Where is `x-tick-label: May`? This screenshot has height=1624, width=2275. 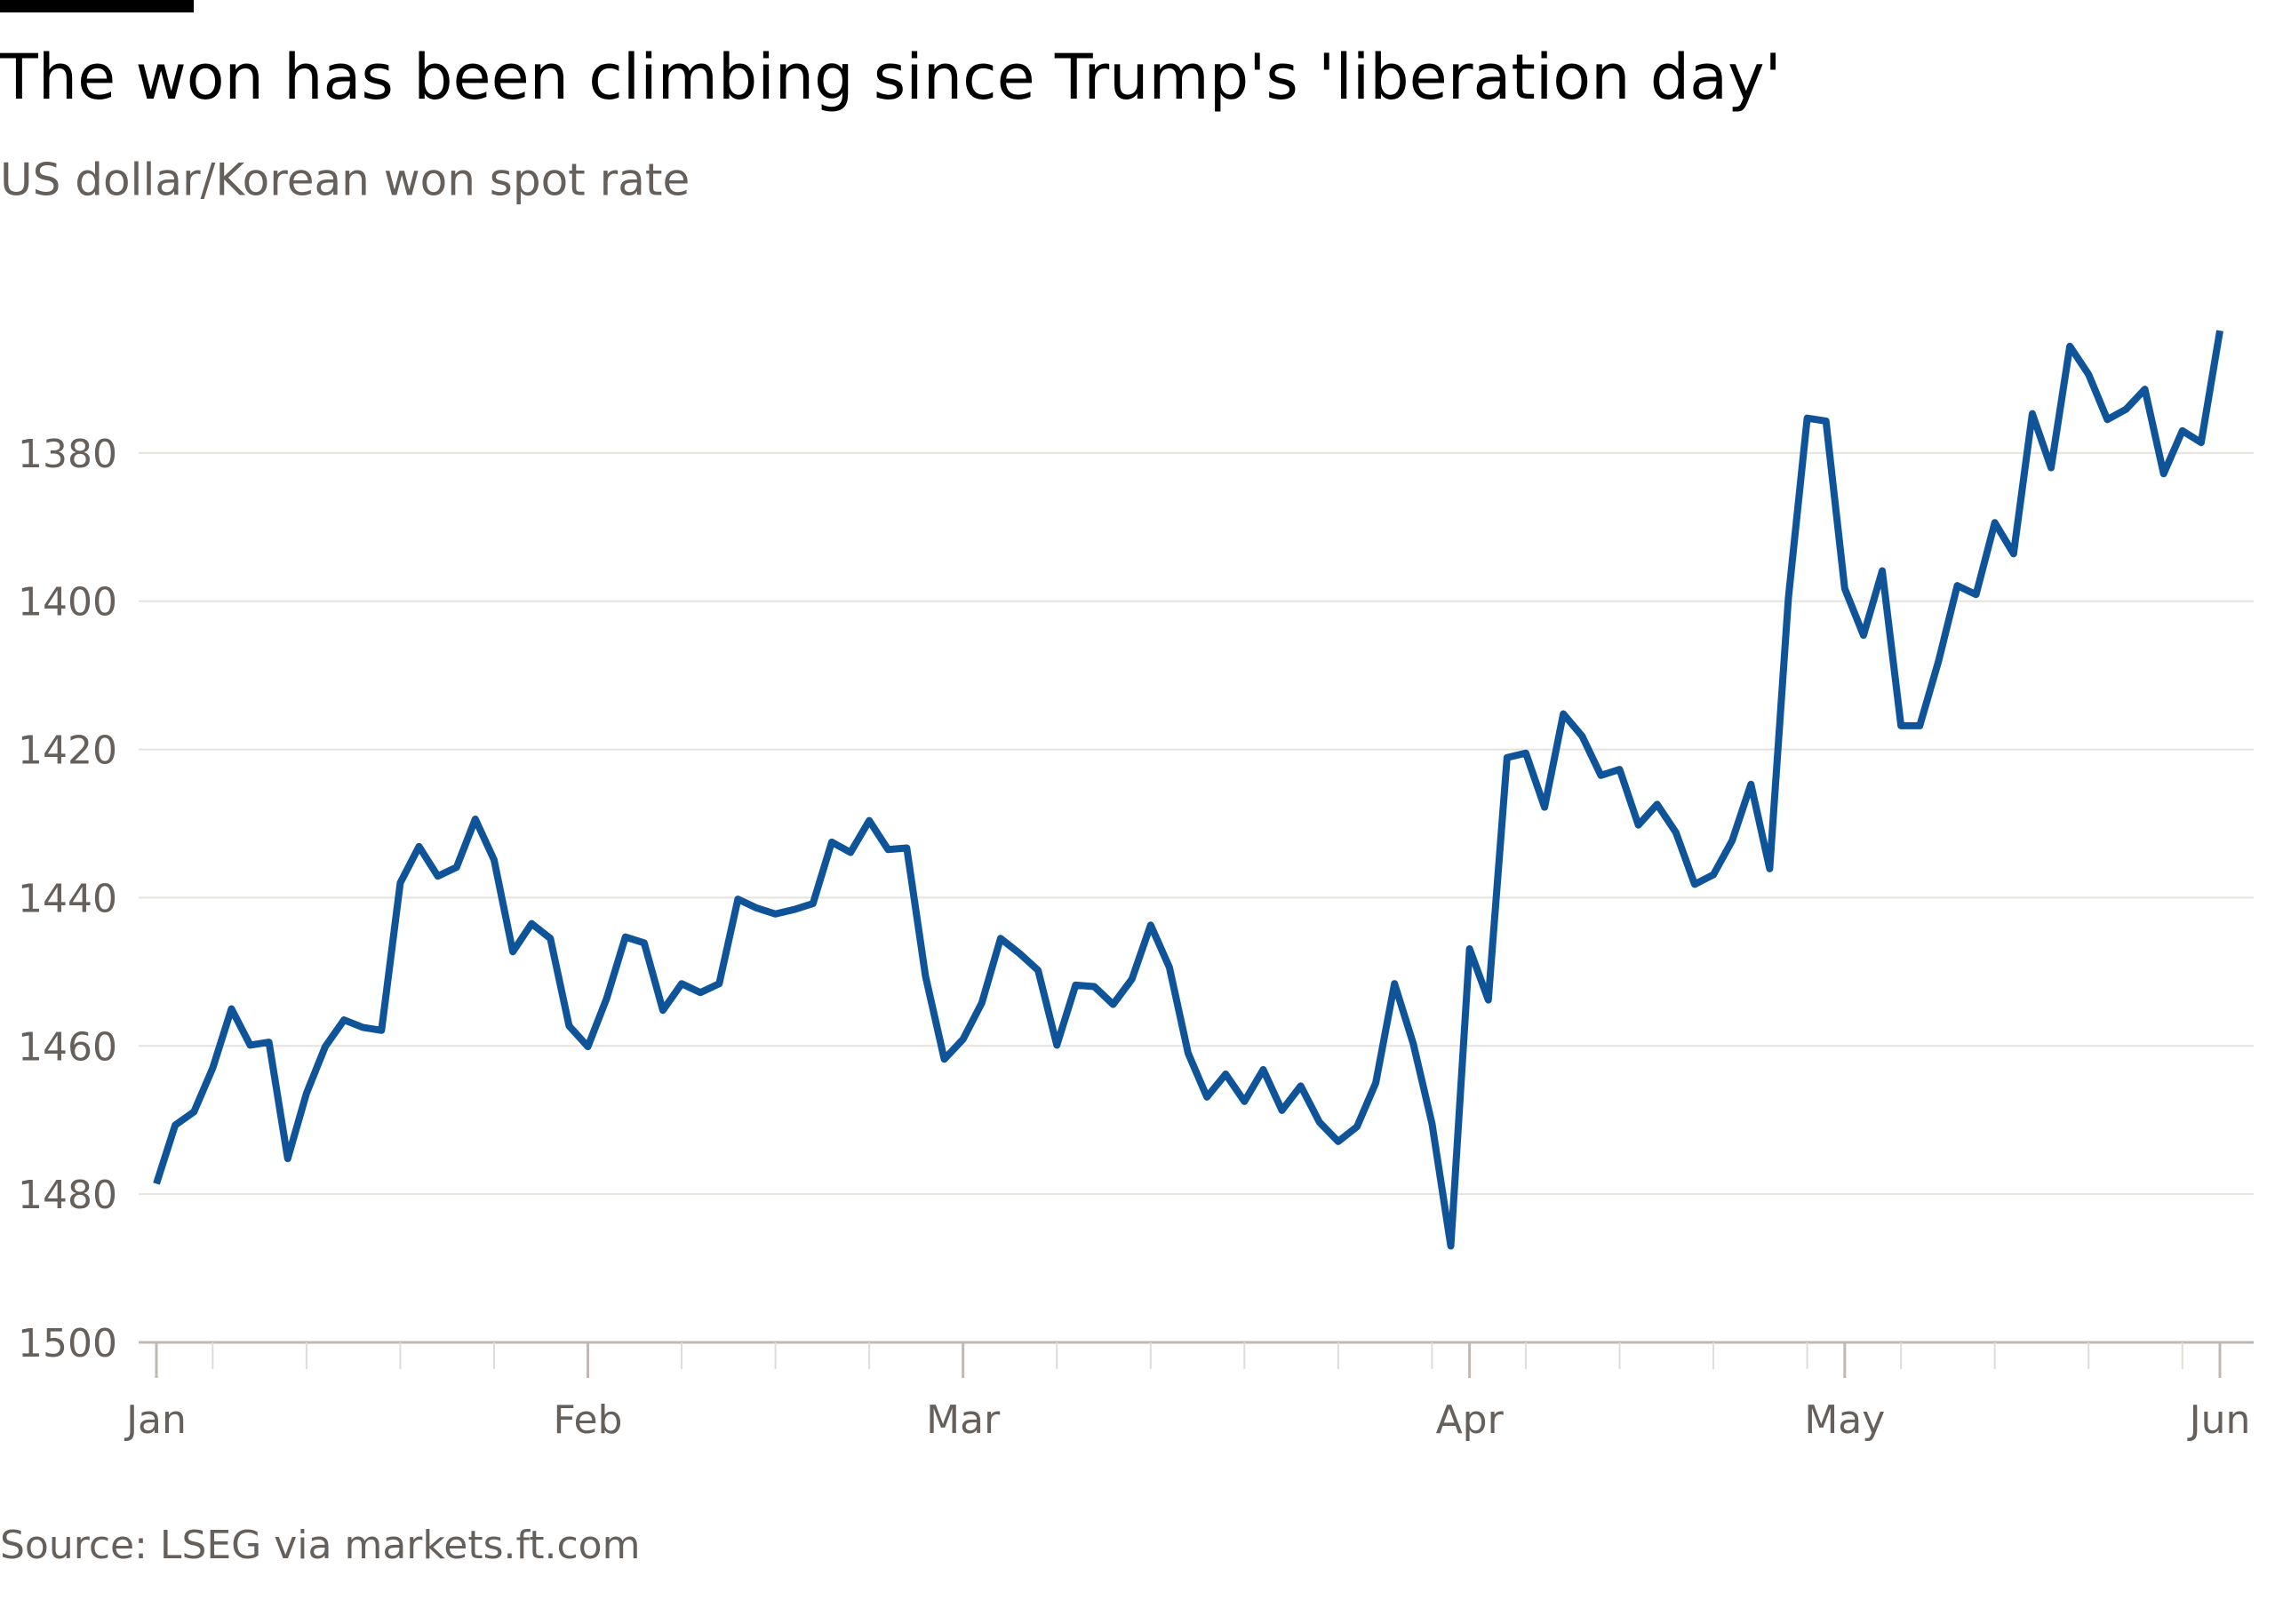 x-tick-label: May is located at coordinates (1844, 1420).